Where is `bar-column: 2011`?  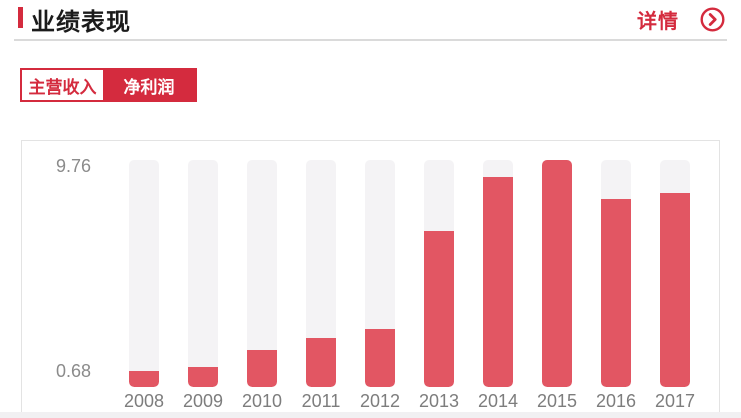 bar-column: 2011 is located at coordinates (321, 285).